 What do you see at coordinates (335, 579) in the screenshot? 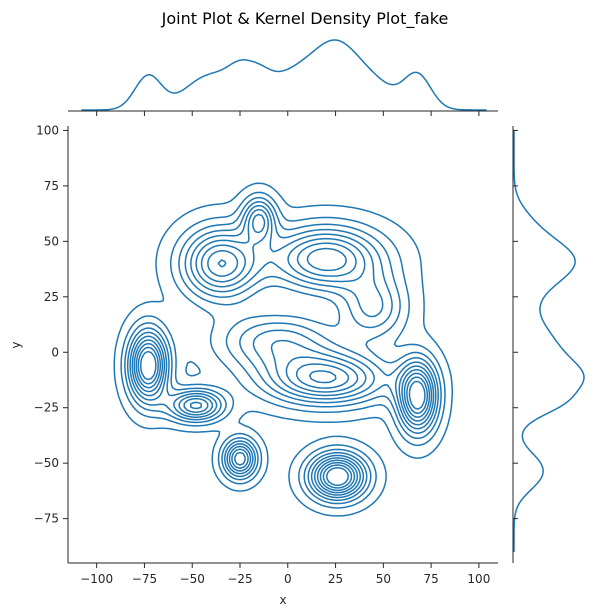
I see `x-tick-label: 25` at bounding box center [335, 579].